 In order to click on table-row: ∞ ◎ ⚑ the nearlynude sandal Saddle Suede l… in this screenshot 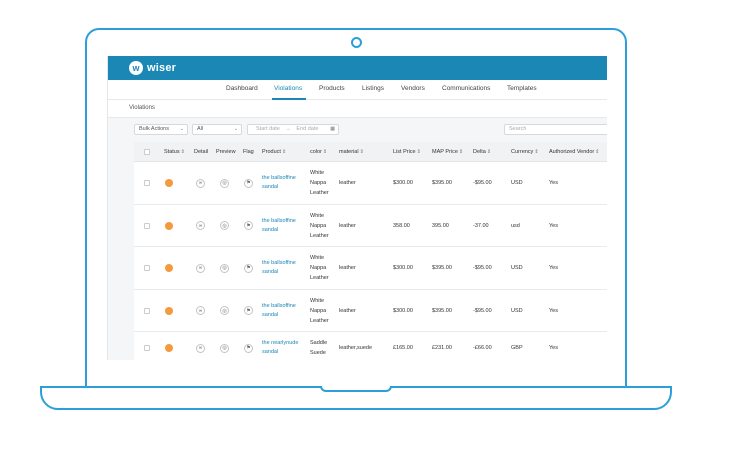, I will do `click(370, 346)`.